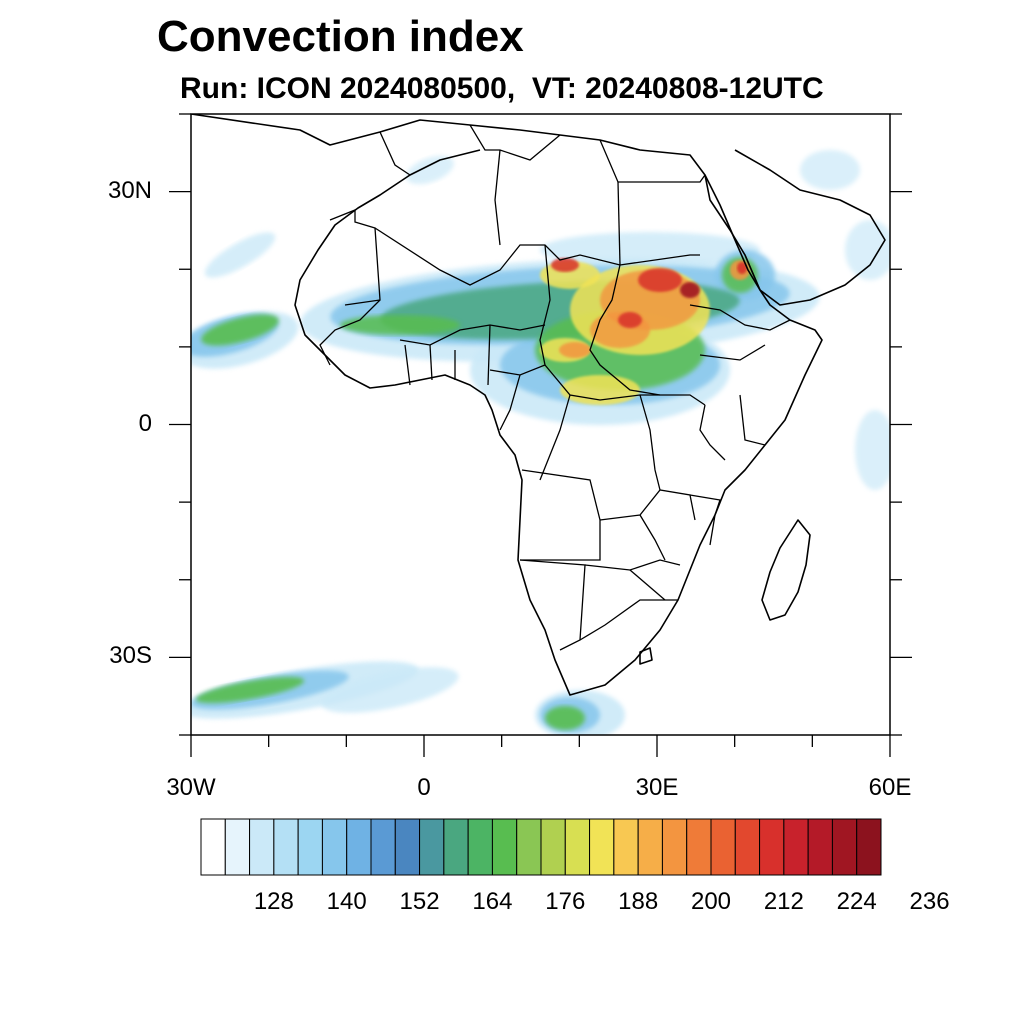 This screenshot has height=1024, width=1024. I want to click on lon-label: 30E, so click(657, 787).